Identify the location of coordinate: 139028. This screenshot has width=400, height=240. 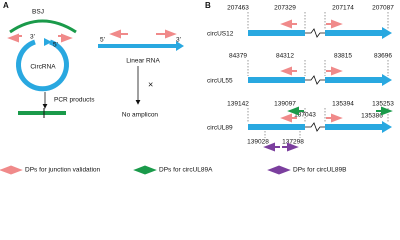
(258, 142).